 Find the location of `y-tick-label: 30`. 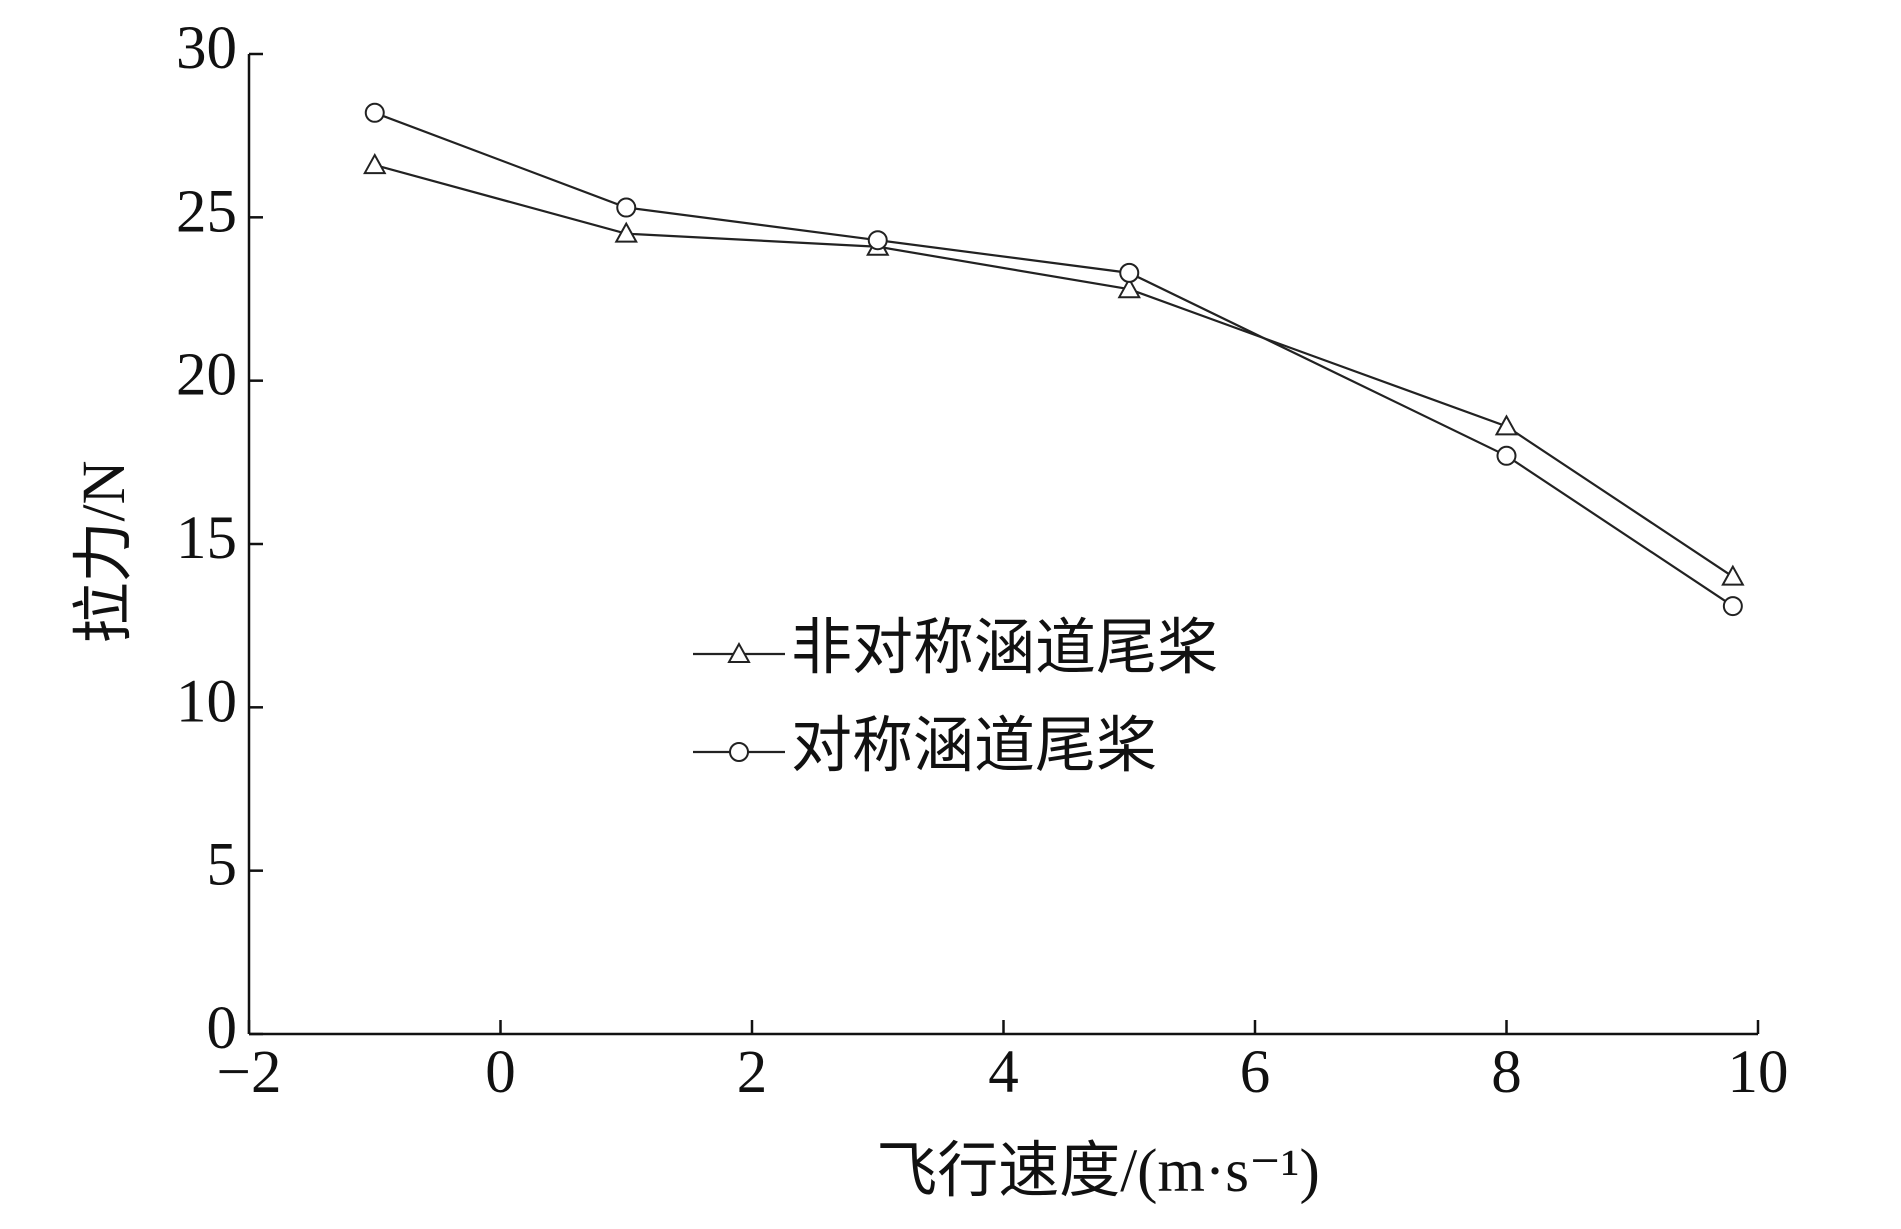

y-tick-label: 30 is located at coordinates (206, 48).